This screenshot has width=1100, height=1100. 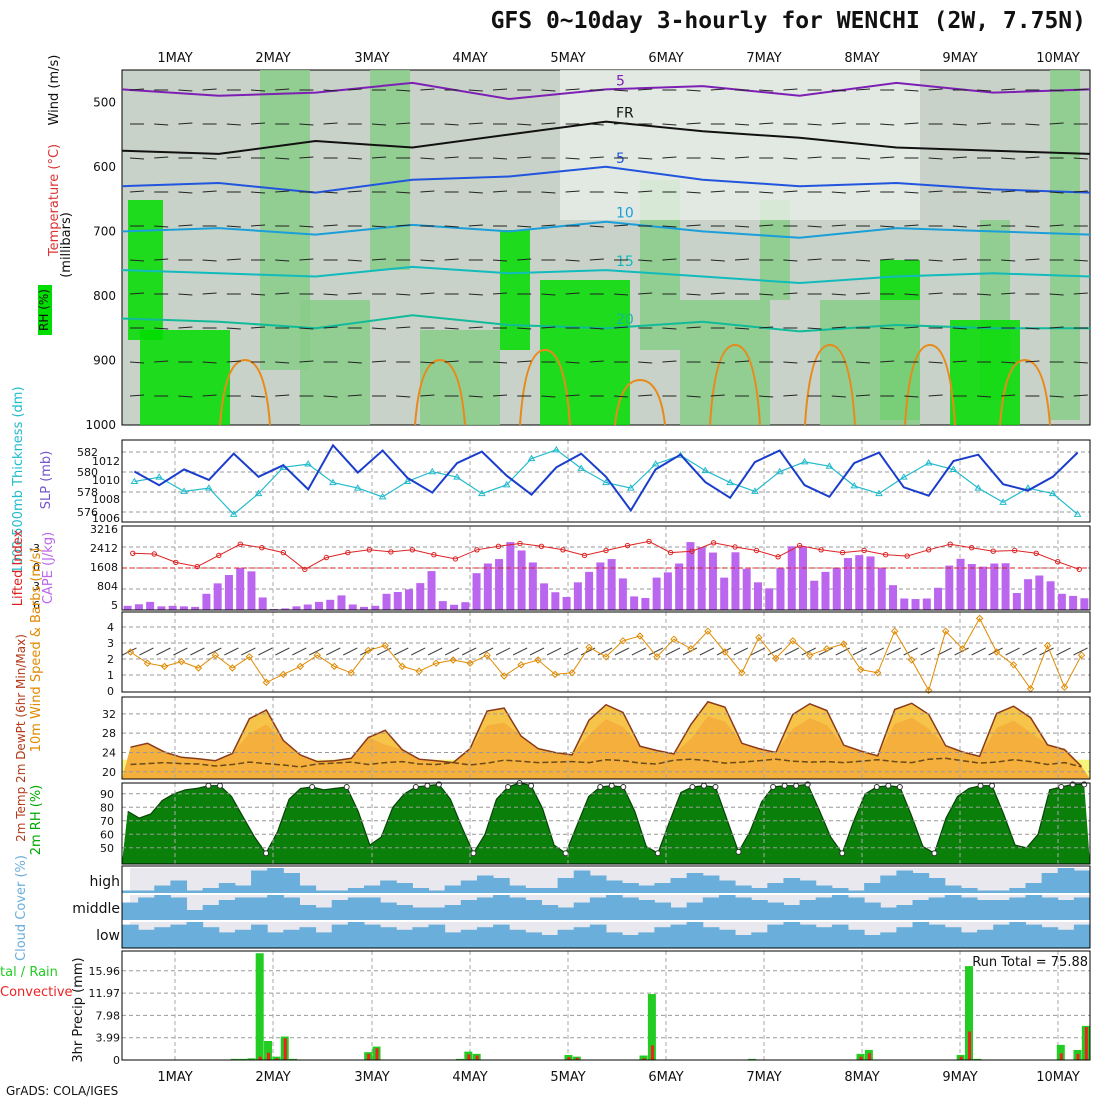 I want to click on slp-tick: 1008, so click(x=106, y=499).